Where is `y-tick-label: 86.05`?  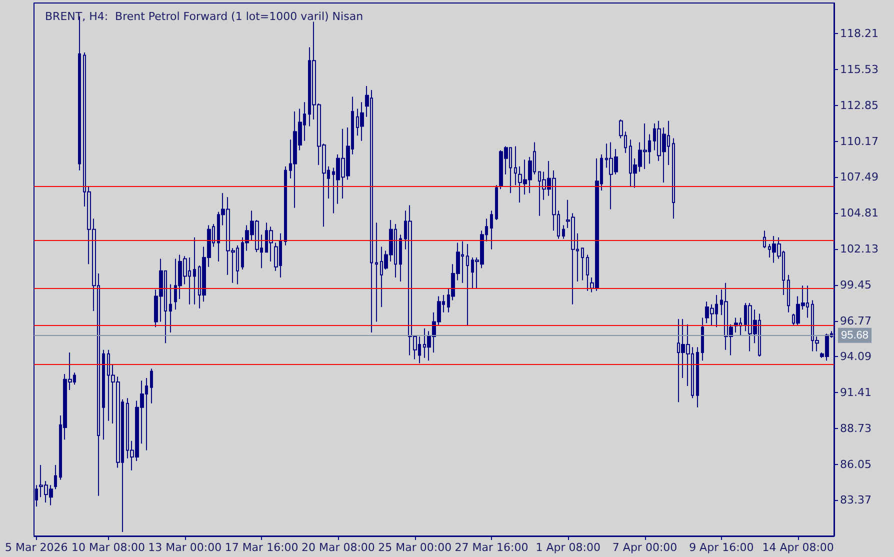
y-tick-label: 86.05 is located at coordinates (856, 464).